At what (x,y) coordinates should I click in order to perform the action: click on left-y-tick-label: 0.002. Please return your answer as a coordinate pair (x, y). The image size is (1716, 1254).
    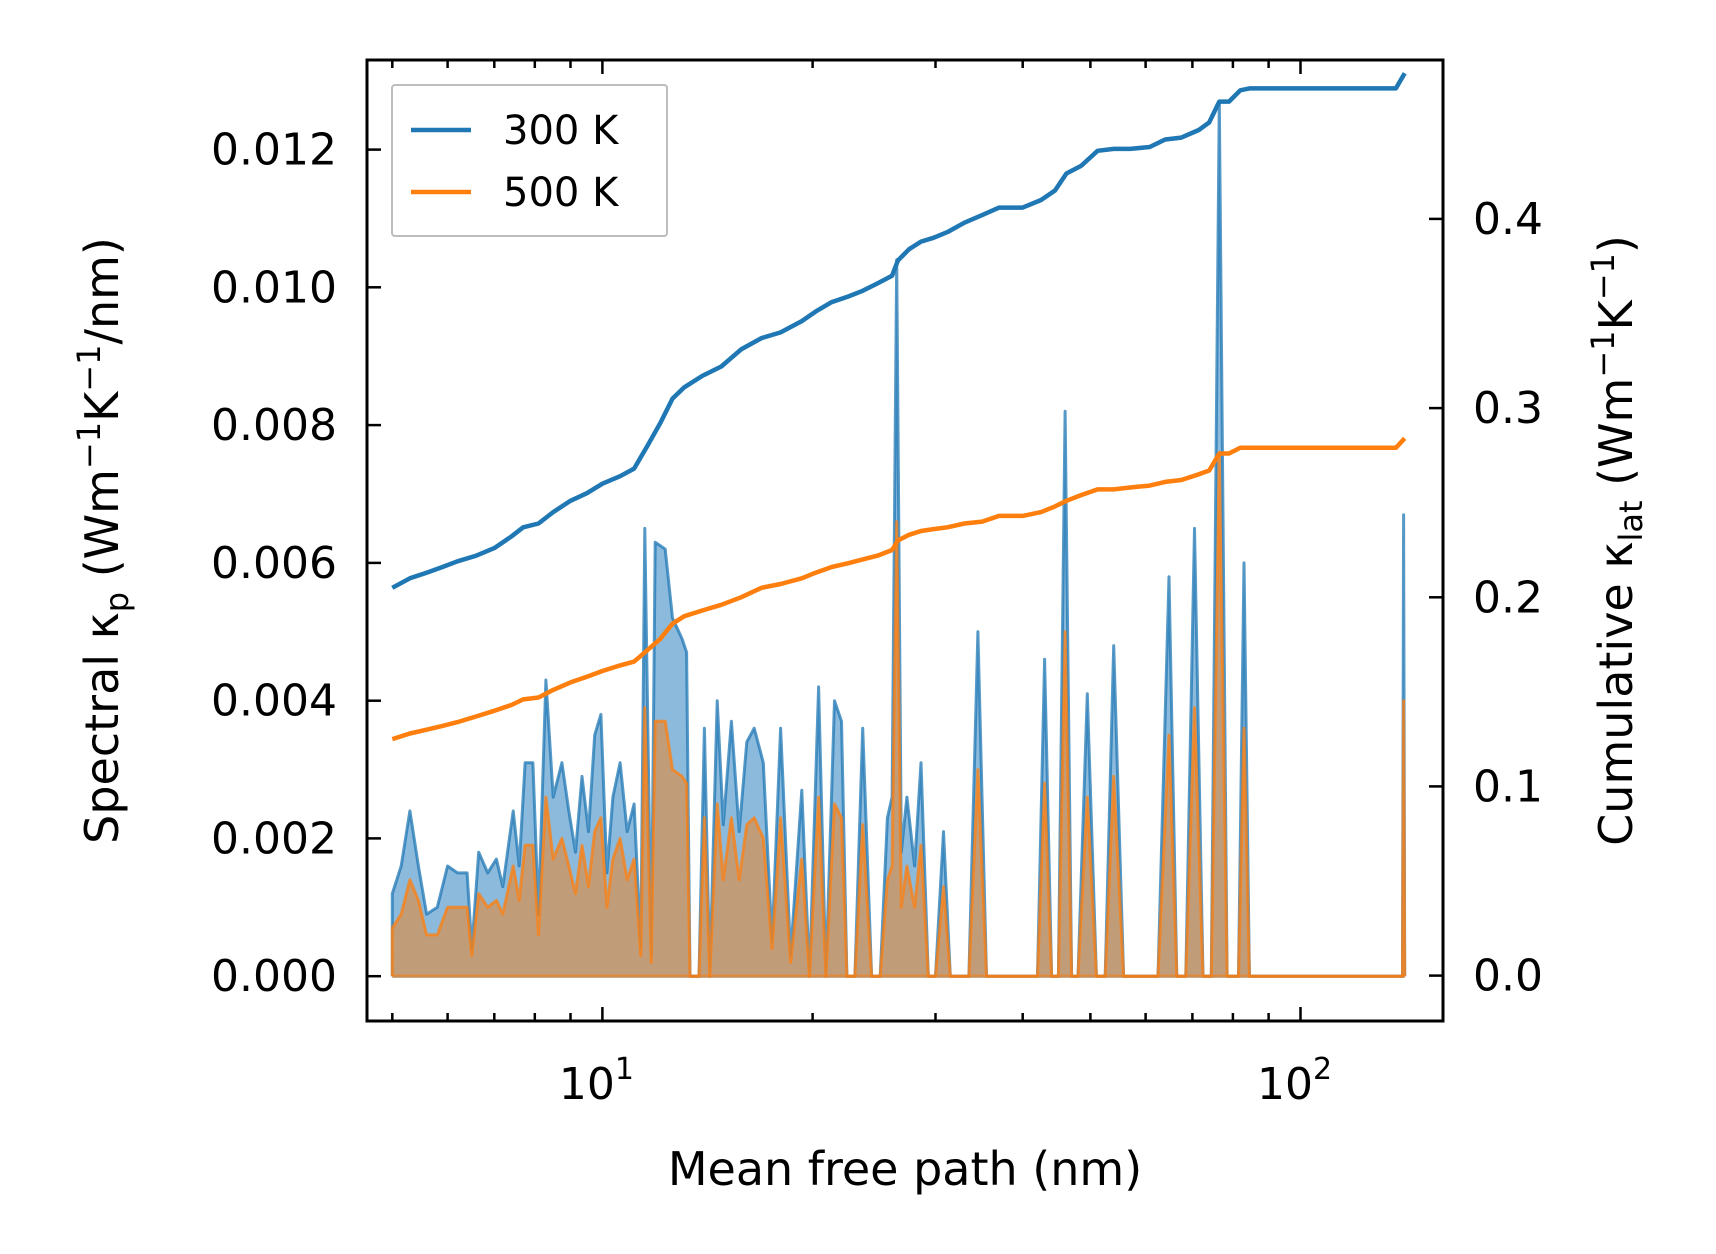
    Looking at the image, I should click on (274, 838).